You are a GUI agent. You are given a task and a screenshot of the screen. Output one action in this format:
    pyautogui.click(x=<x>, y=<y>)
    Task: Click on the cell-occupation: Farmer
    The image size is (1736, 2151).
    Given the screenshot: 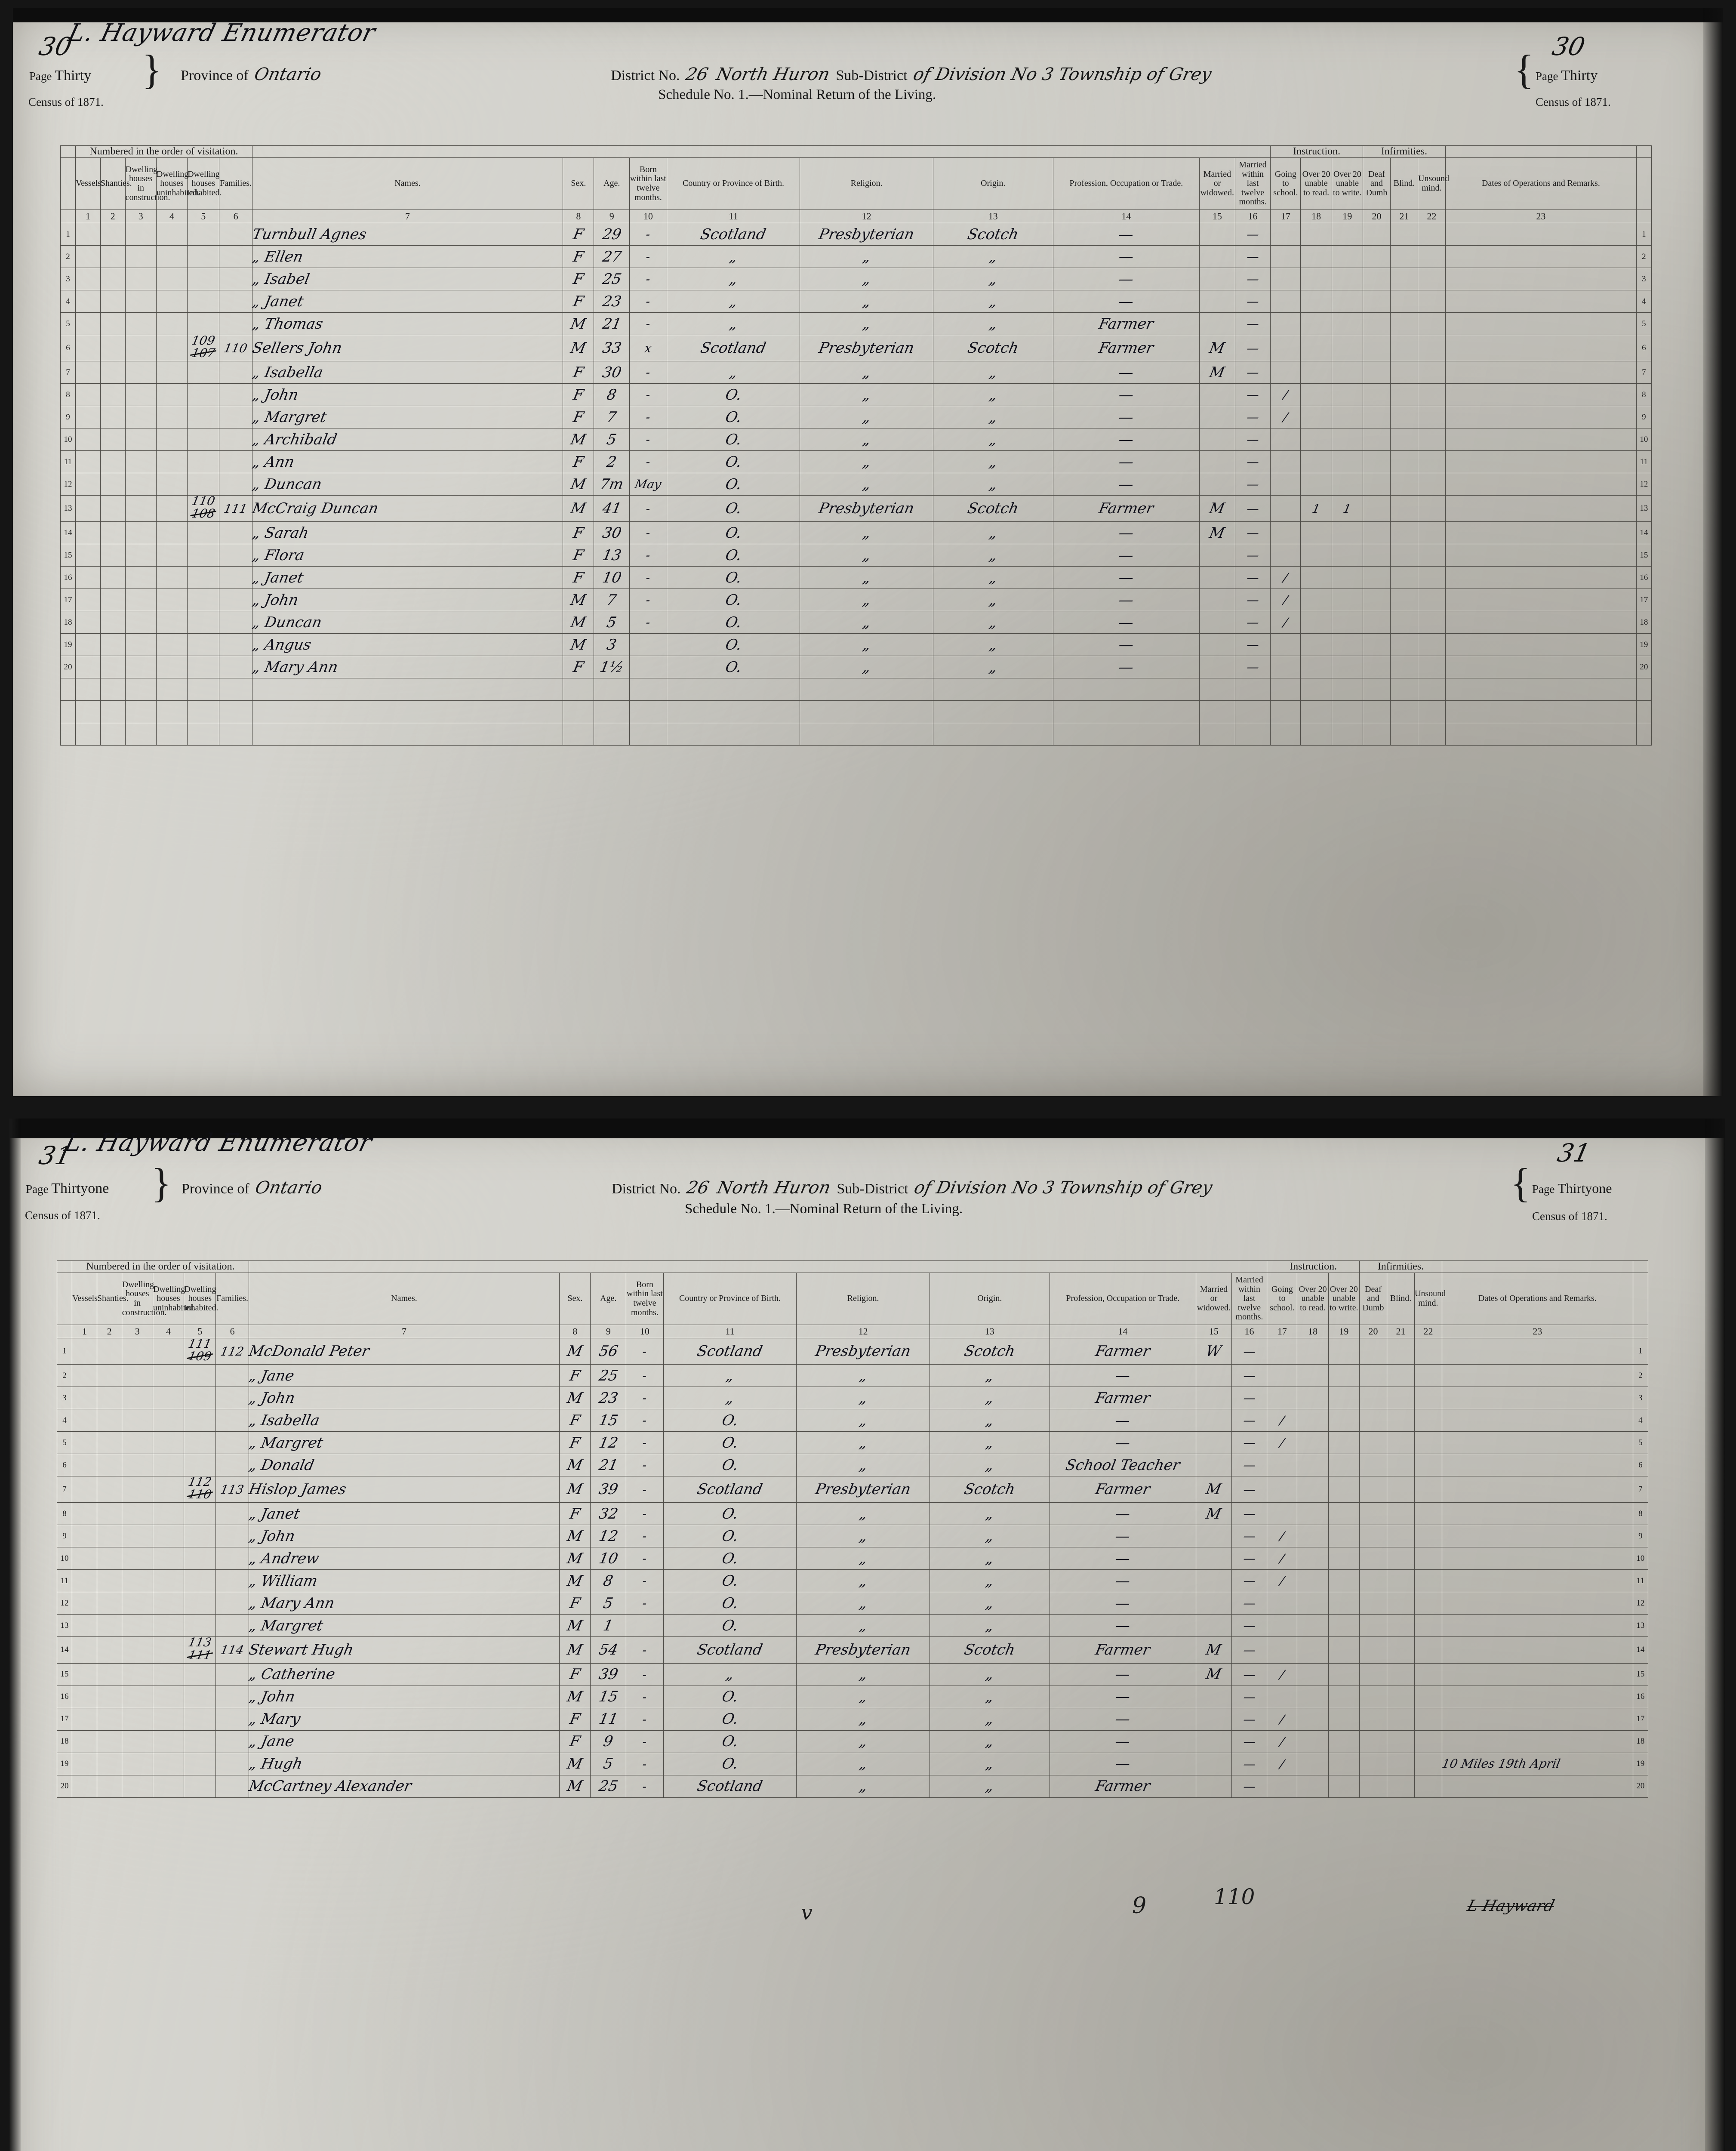 What is the action you would take?
    pyautogui.click(x=1123, y=1650)
    